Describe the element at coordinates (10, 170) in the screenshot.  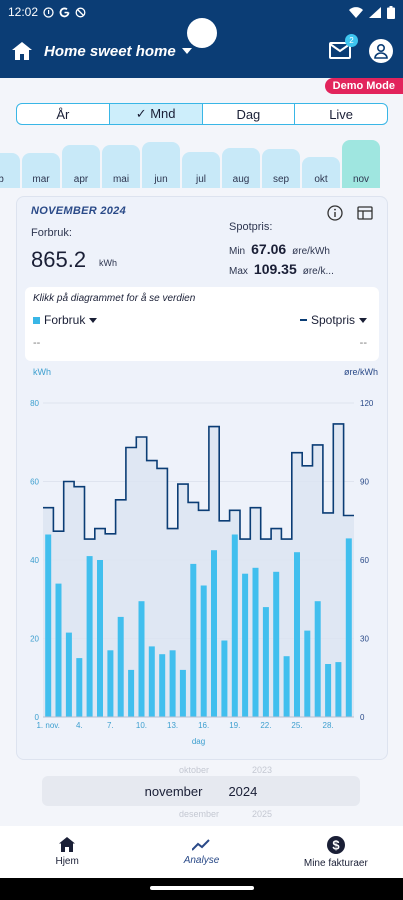
I see `month-tab-b: b` at that location.